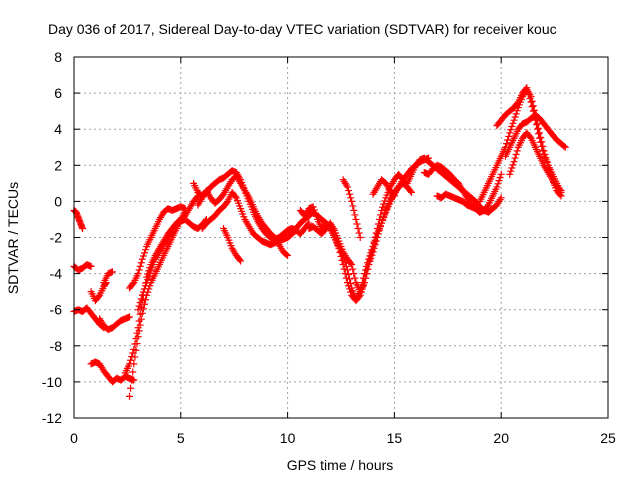  I want to click on data-point-s14, so click(235, 196).